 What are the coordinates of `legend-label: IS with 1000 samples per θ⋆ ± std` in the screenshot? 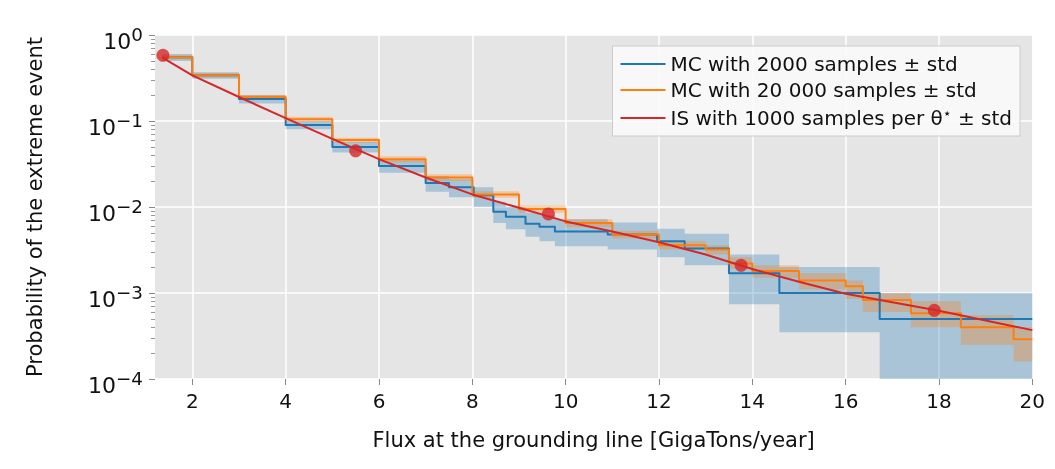 It's located at (841, 117).